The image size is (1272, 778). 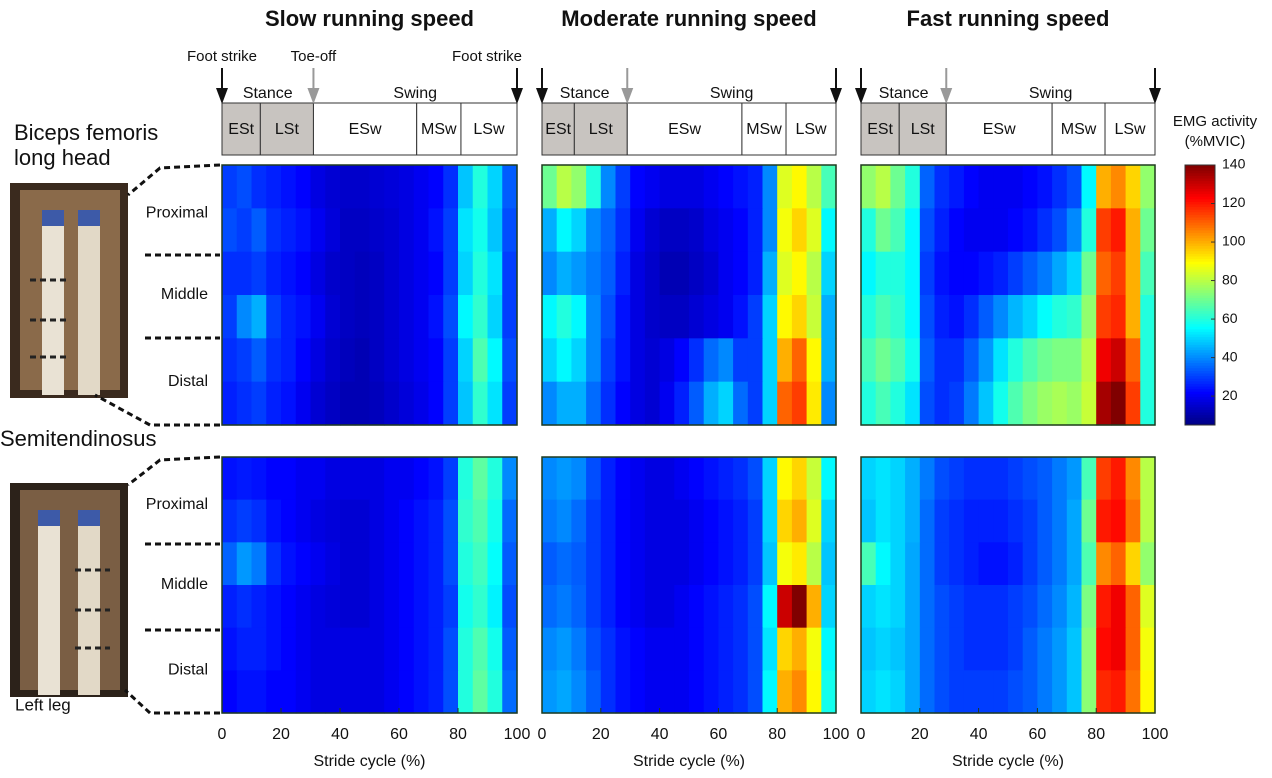 What do you see at coordinates (188, 670) in the screenshot?
I see `region-label: Distal` at bounding box center [188, 670].